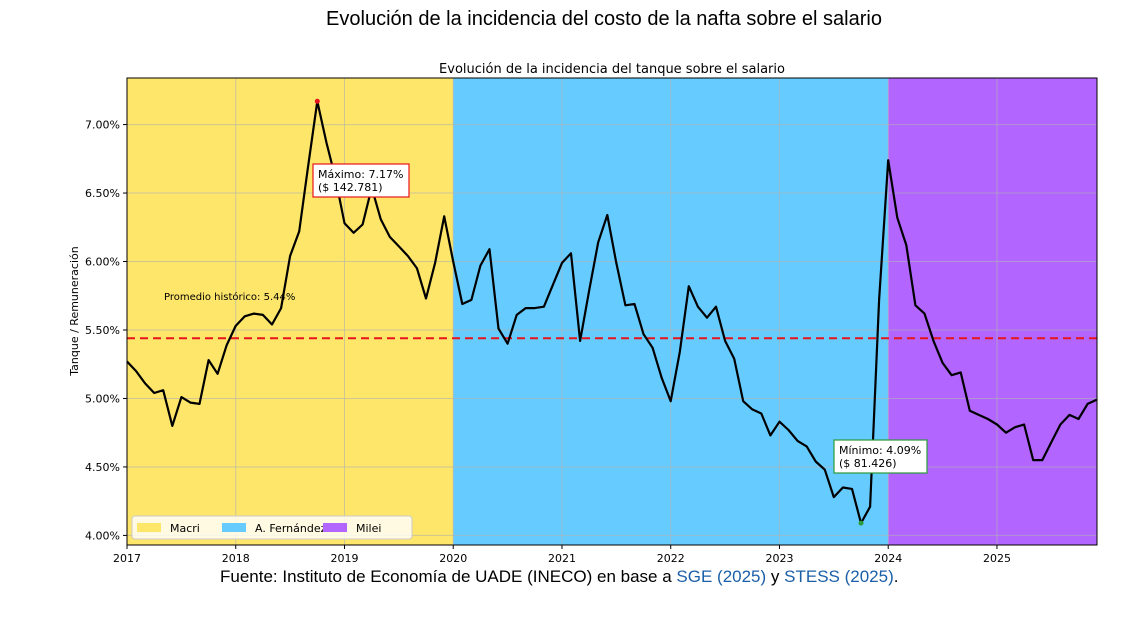 The height and width of the screenshot is (617, 1131). I want to click on x-tick-label: 2020, so click(453, 558).